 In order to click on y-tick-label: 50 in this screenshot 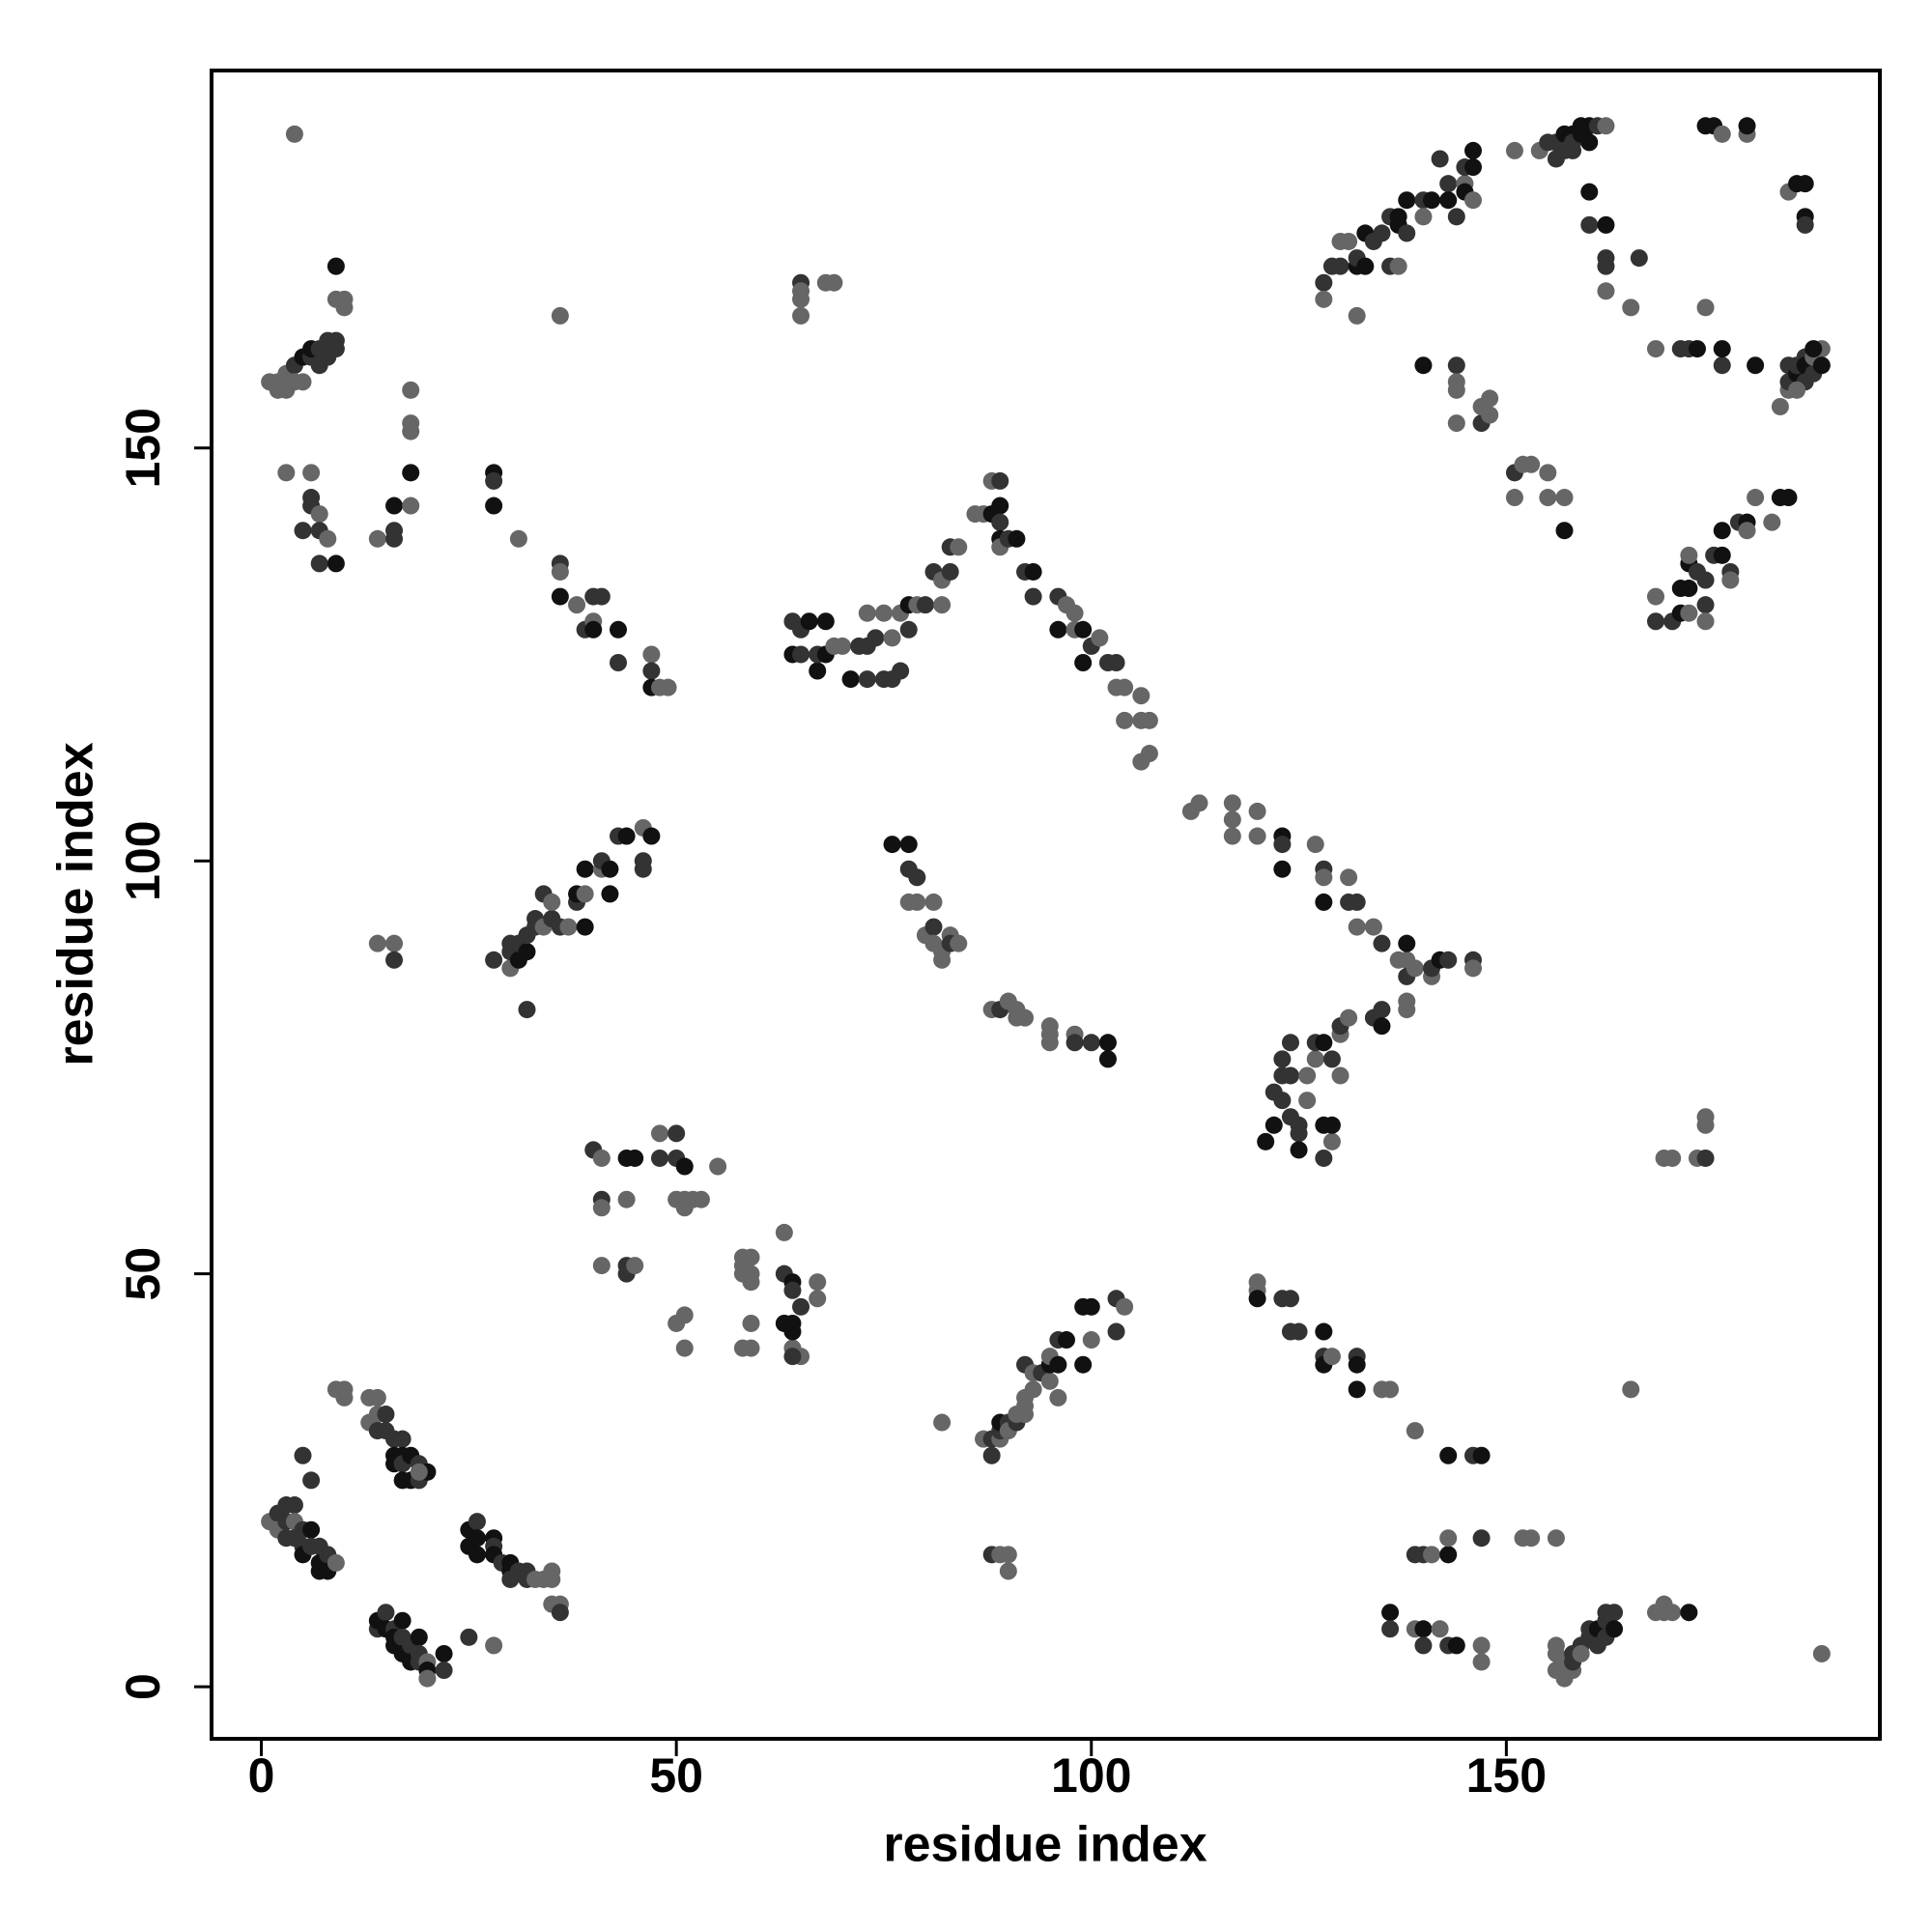, I will do `click(143, 1274)`.